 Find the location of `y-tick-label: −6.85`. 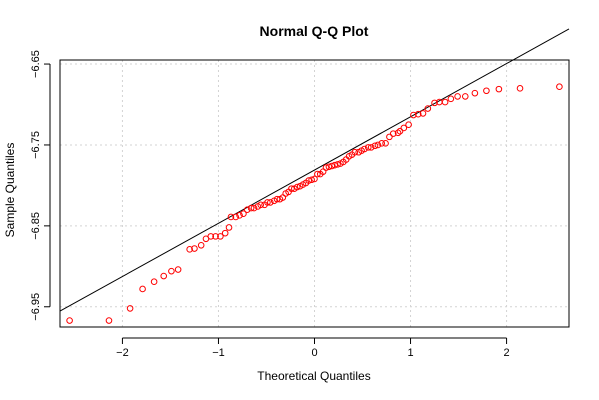

y-tick-label: −6.85 is located at coordinates (36, 226).